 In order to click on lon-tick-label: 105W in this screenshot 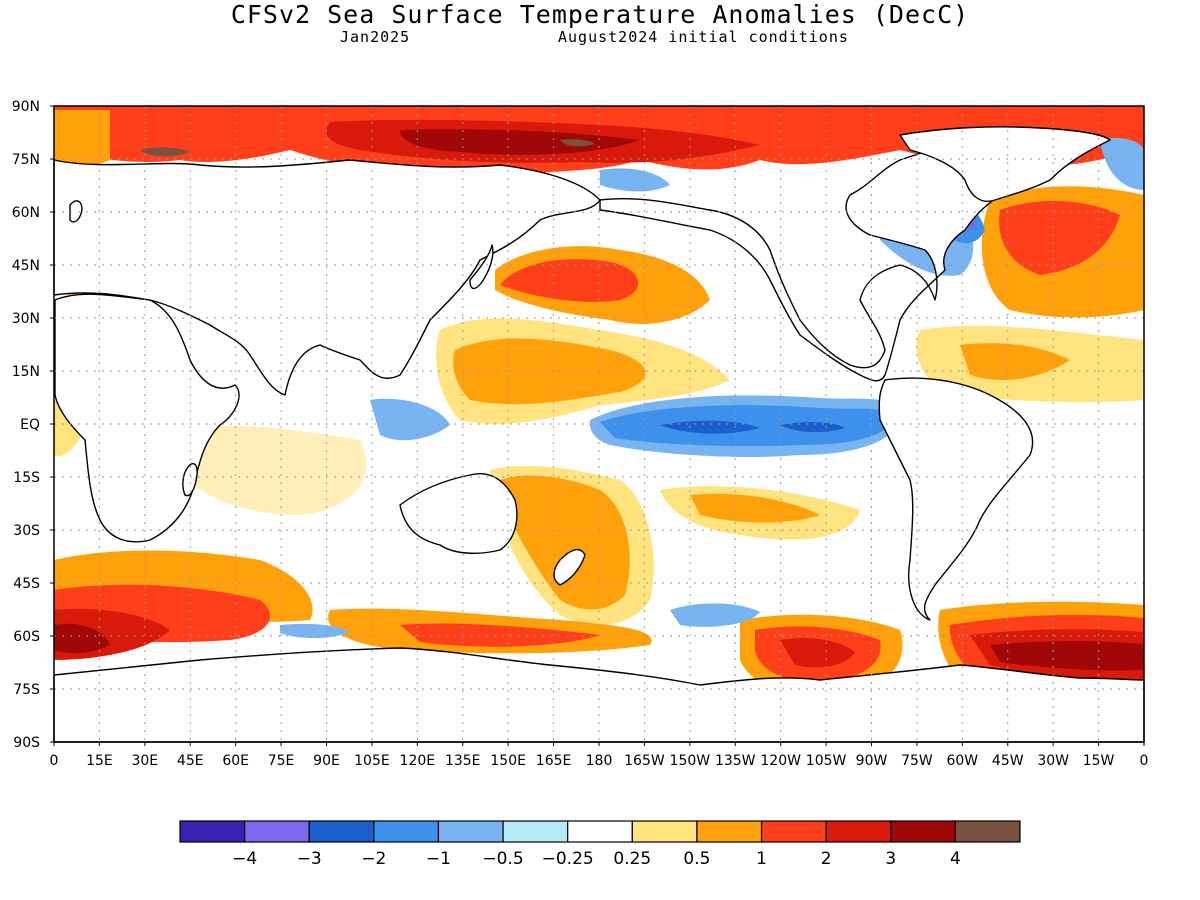, I will do `click(826, 761)`.